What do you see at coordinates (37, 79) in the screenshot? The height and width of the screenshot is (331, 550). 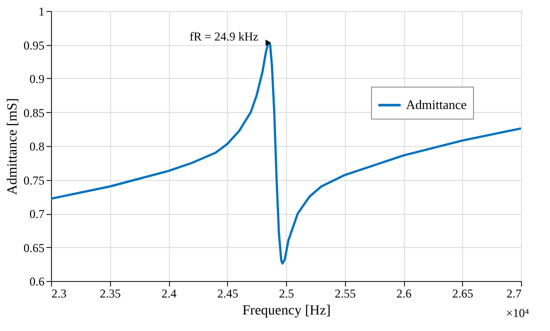 I see `y-tick-label: 0.9` at bounding box center [37, 79].